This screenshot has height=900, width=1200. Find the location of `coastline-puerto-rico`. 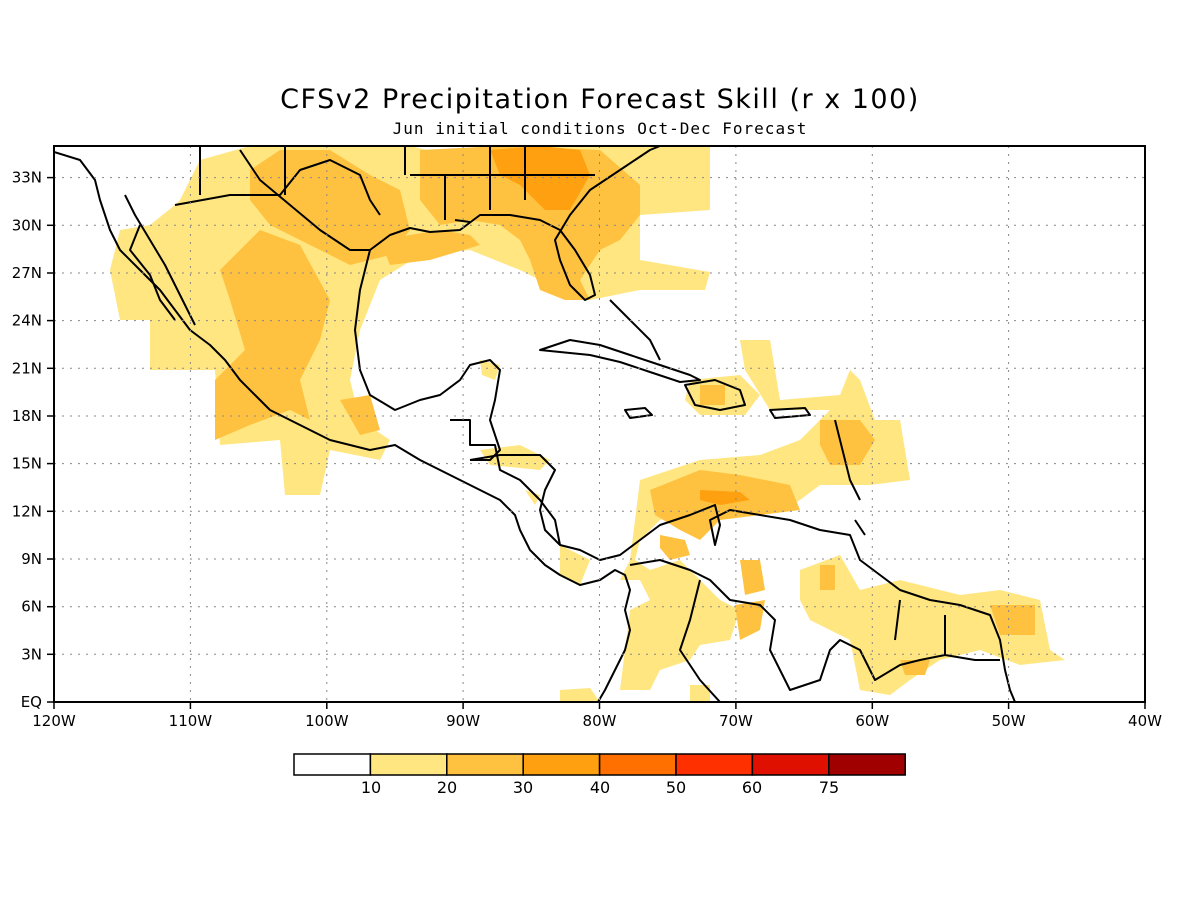

coastline-puerto-rico is located at coordinates (790, 413).